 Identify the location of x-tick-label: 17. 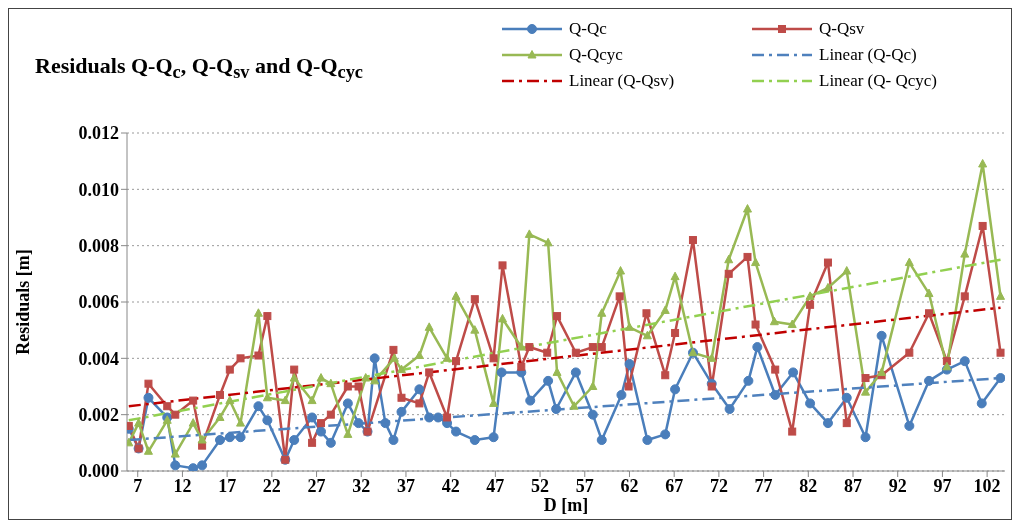
(227, 485).